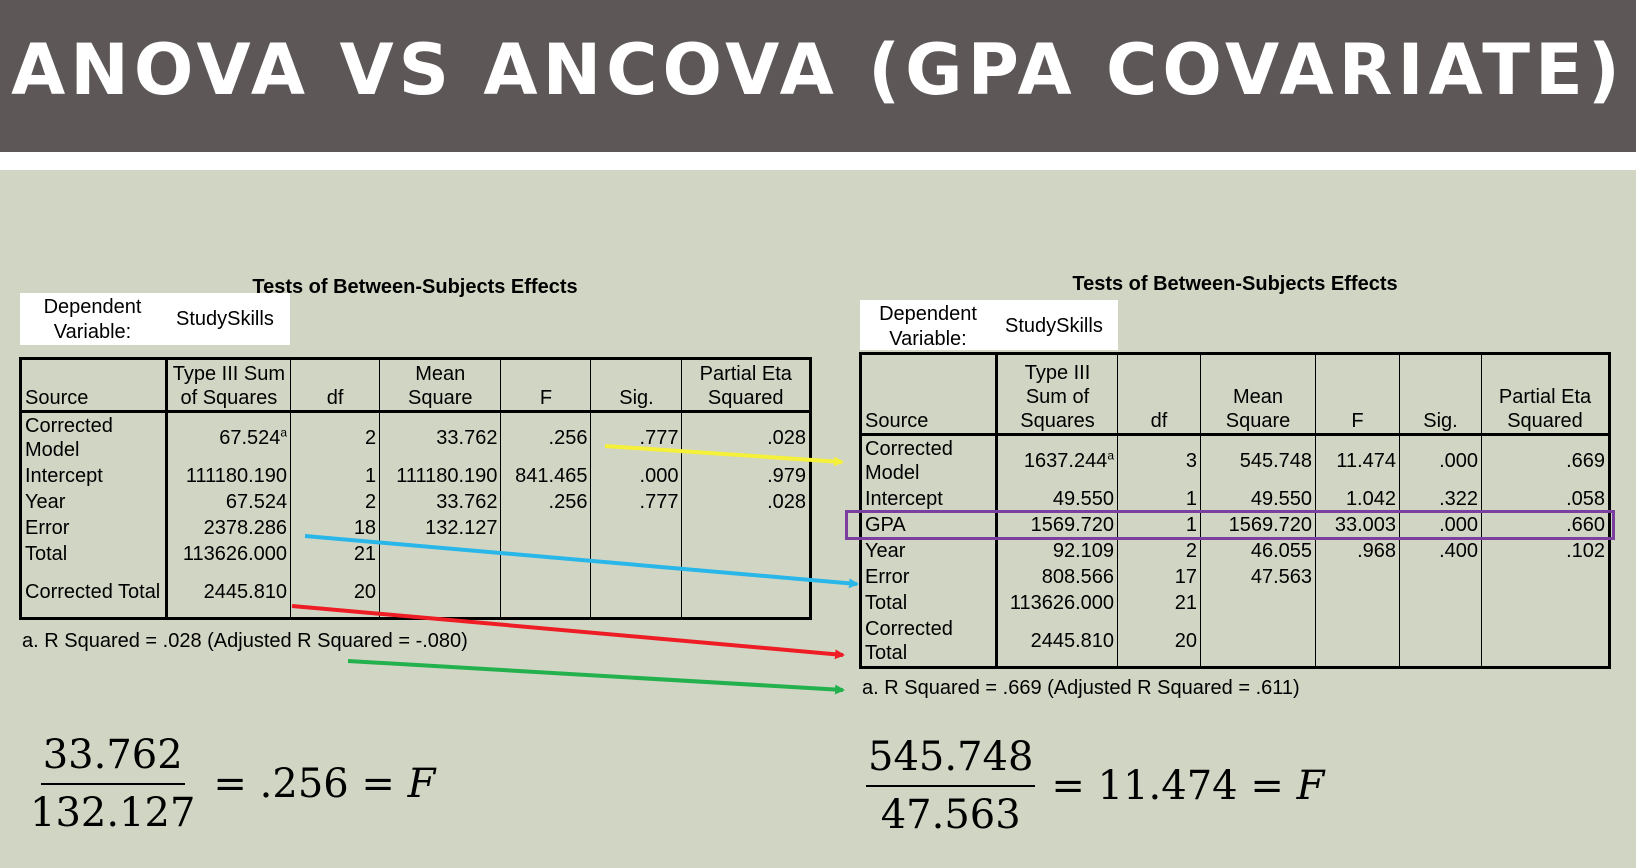 Image resolution: width=1636 pixels, height=868 pixels. Describe the element at coordinates (1159, 394) in the screenshot. I see `header-df: df` at that location.